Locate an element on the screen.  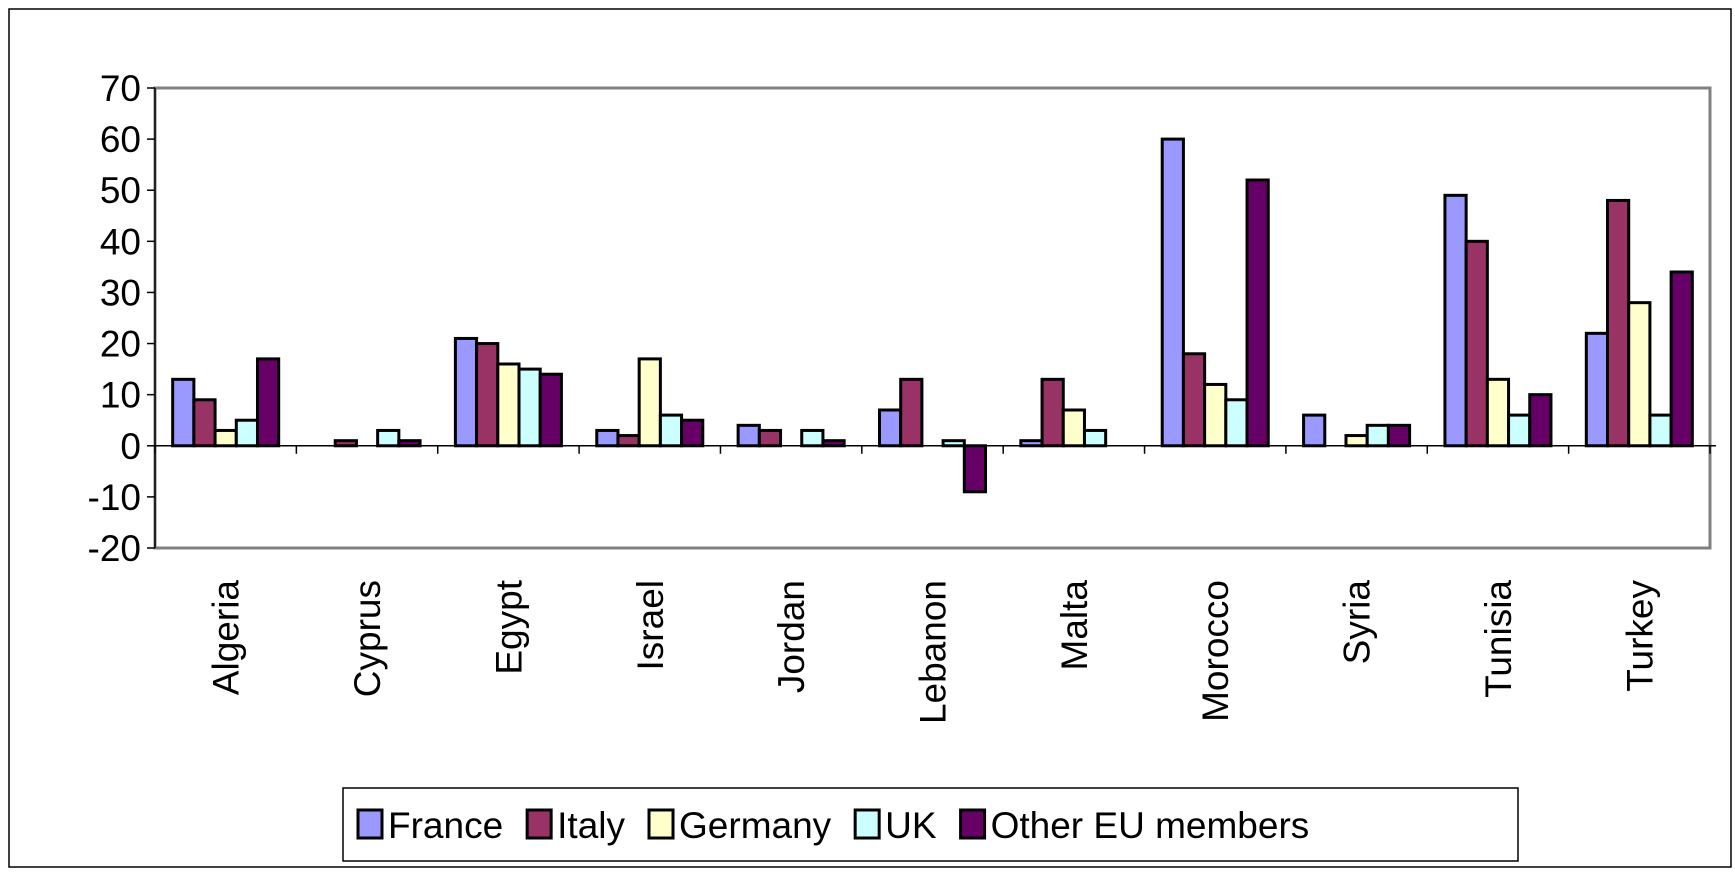
y-tick-label: 50 is located at coordinates (120, 190).